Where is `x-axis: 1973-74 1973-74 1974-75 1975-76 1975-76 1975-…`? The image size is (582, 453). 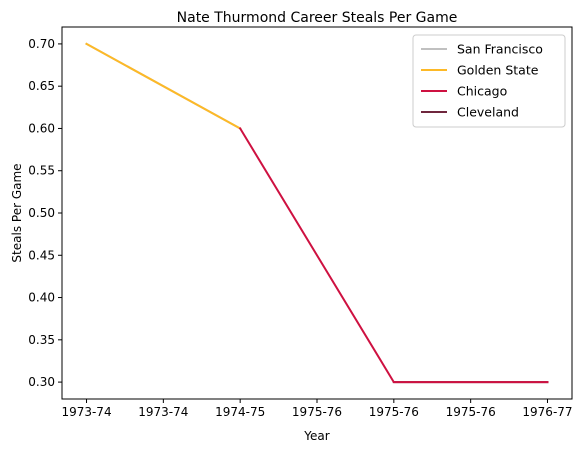 x-axis: 1973-74 1973-74 1974-75 1975-76 1975-76 1975-… is located at coordinates (317, 409).